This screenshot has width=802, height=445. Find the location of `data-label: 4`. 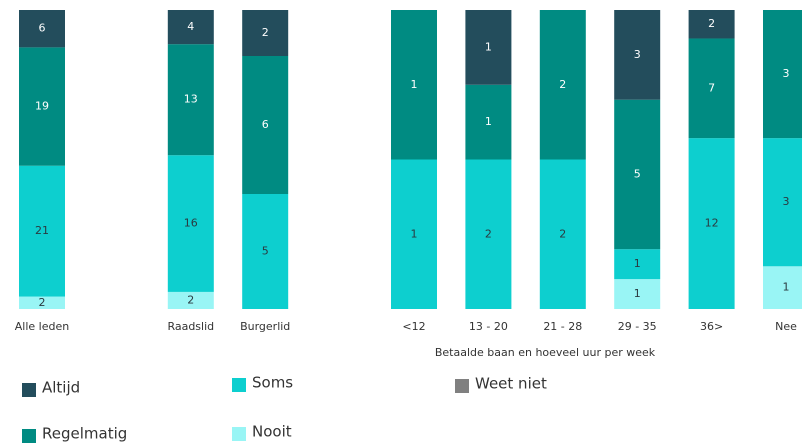

data-label: 4 is located at coordinates (190, 26).